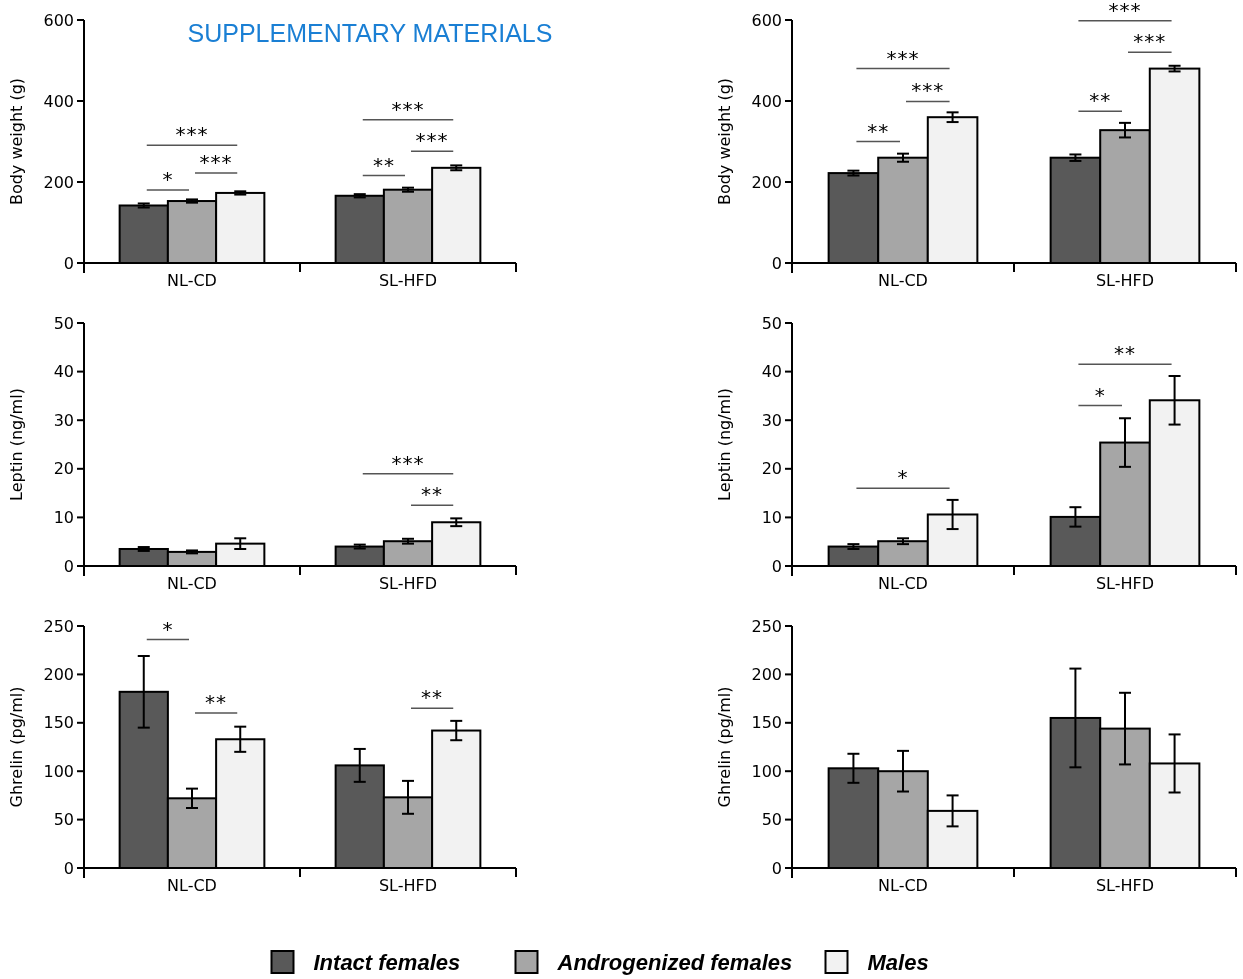  I want to click on legend-label: Males, so click(898, 962).